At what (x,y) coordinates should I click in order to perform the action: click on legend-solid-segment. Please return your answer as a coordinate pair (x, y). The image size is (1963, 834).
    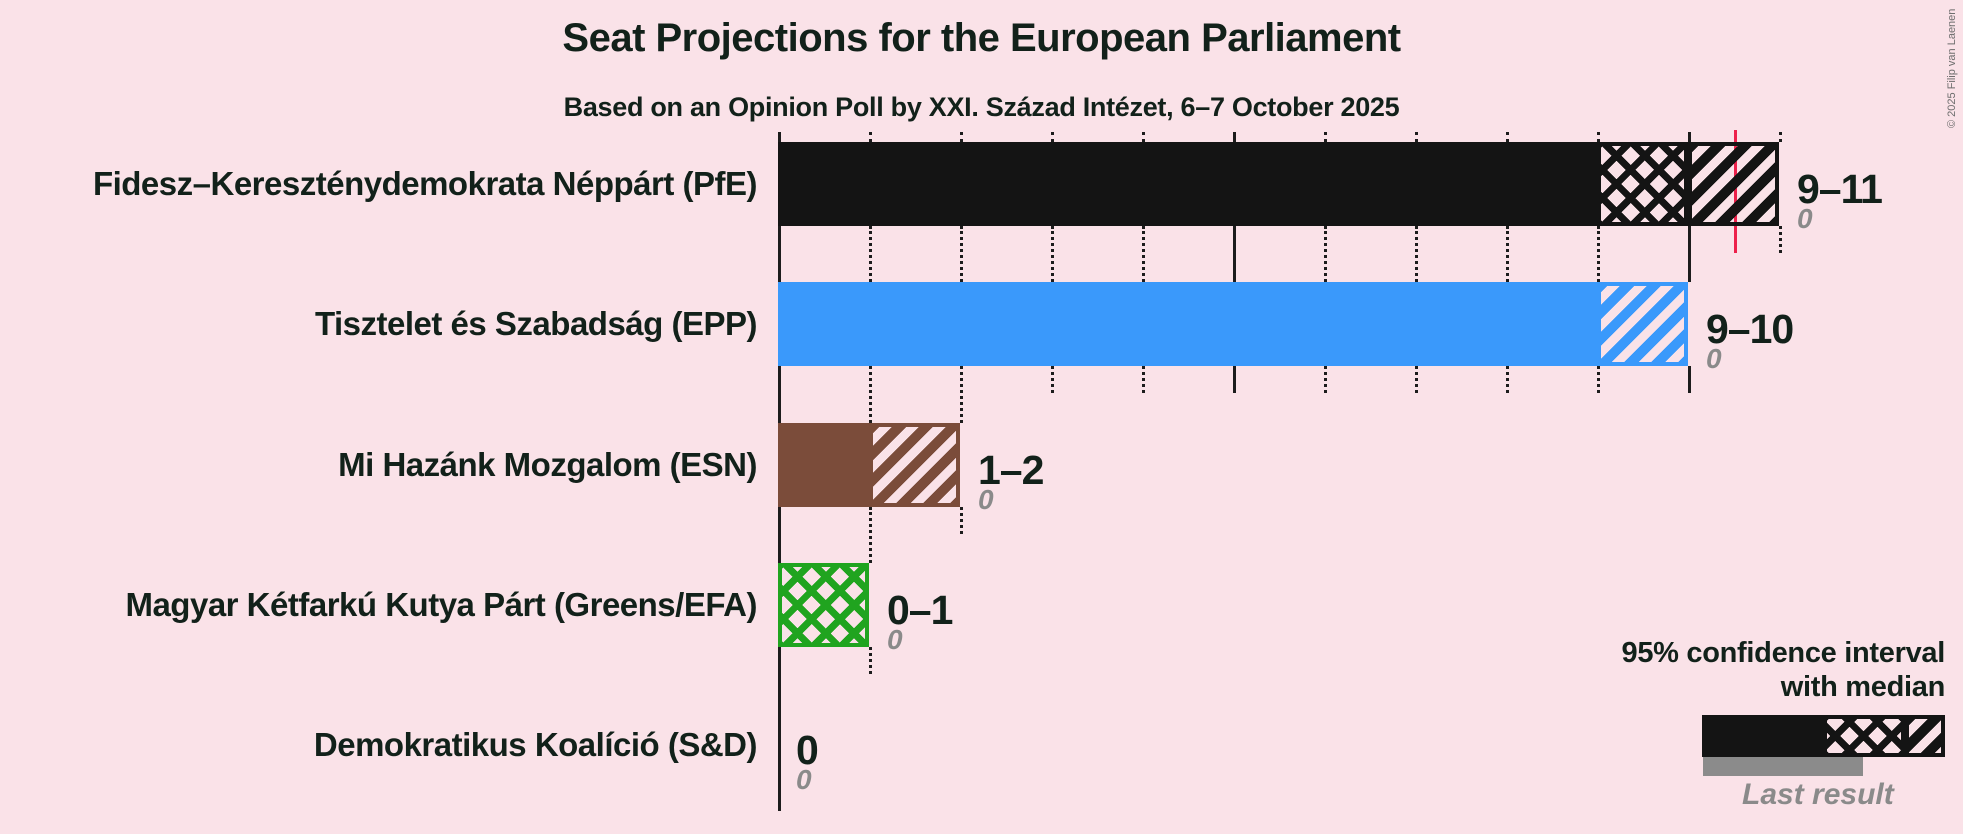
    Looking at the image, I should click on (1762, 736).